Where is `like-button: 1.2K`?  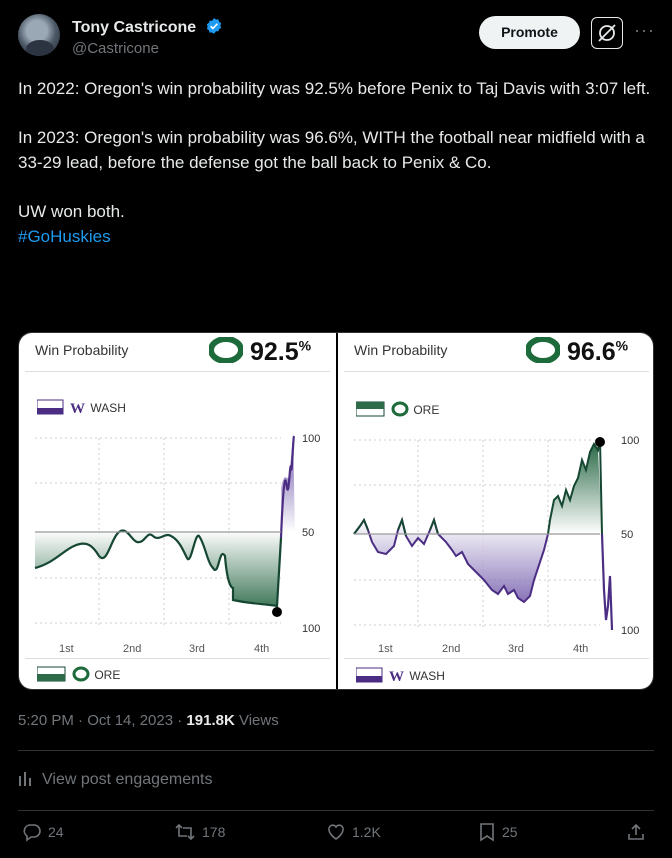
like-button: 1.2K is located at coordinates (353, 832).